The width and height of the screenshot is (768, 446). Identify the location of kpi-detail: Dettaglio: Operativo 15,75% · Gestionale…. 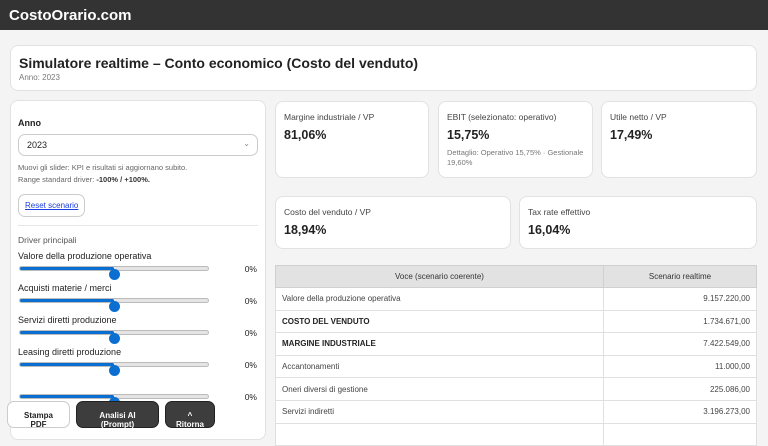
(515, 157).